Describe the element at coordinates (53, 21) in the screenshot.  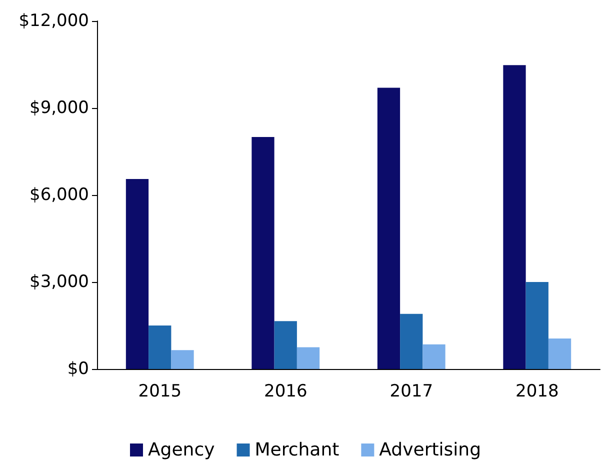
I see `y-tick-label: $12,000` at that location.